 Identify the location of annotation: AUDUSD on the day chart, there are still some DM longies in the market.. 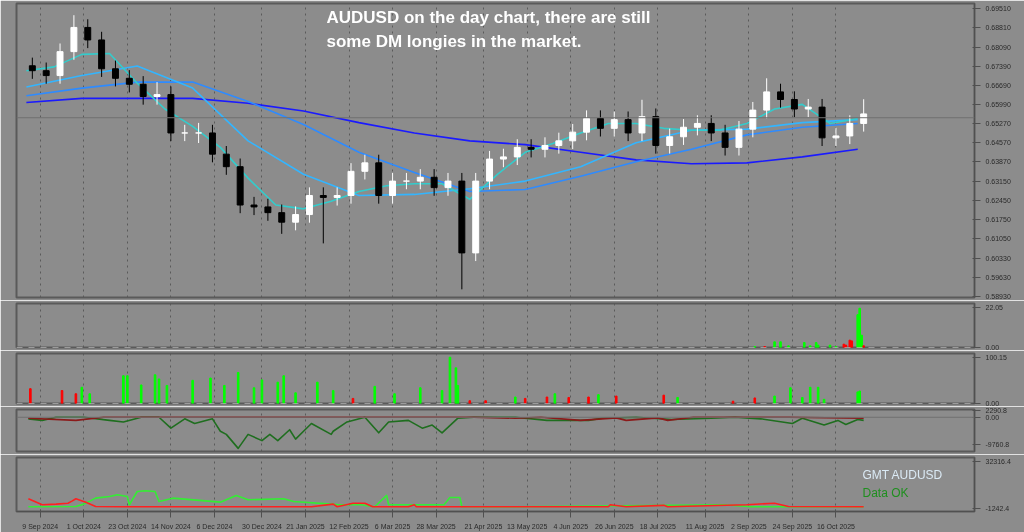
(488, 29).